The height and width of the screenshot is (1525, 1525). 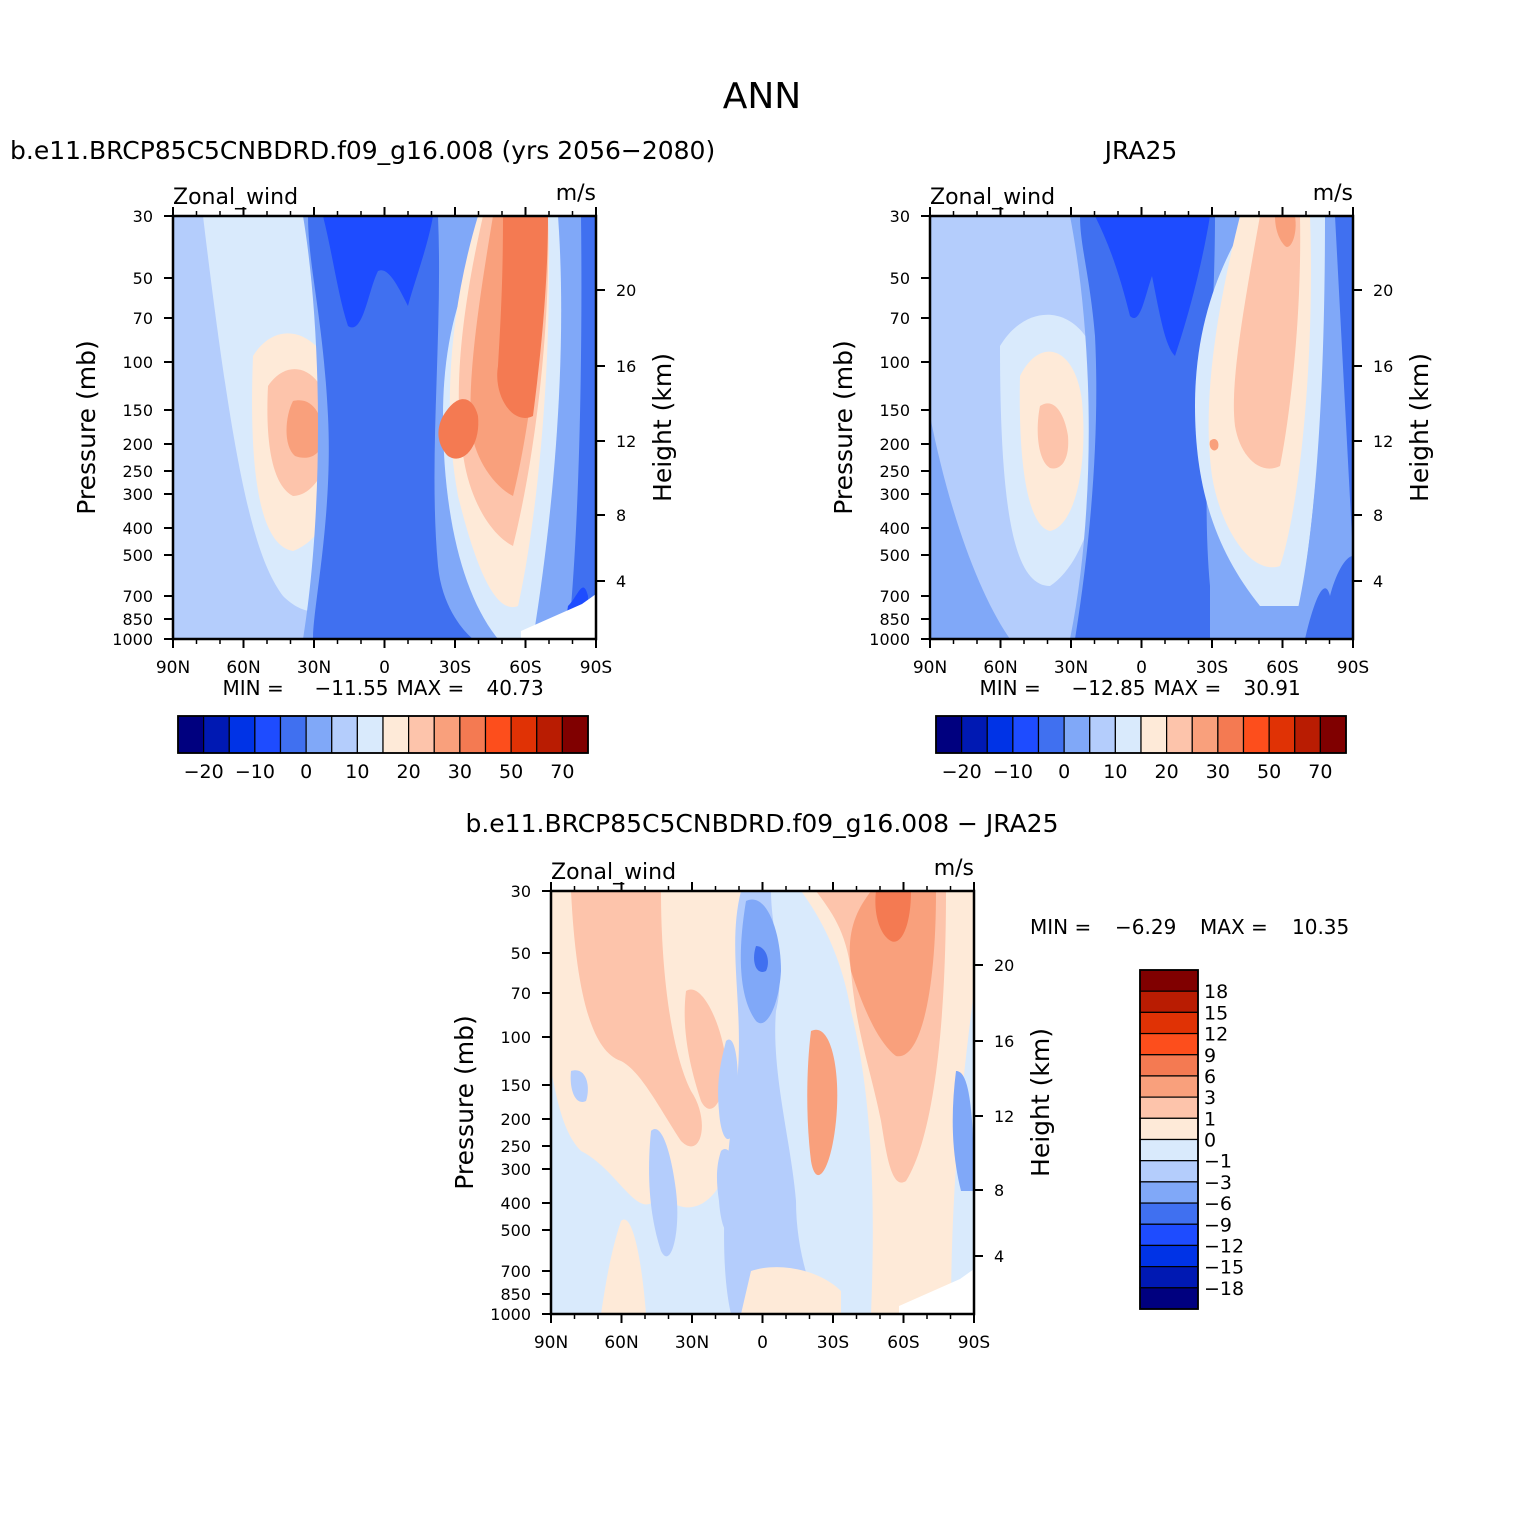 What do you see at coordinates (1109, 688) in the screenshot?
I see `min-value: −12.85` at bounding box center [1109, 688].